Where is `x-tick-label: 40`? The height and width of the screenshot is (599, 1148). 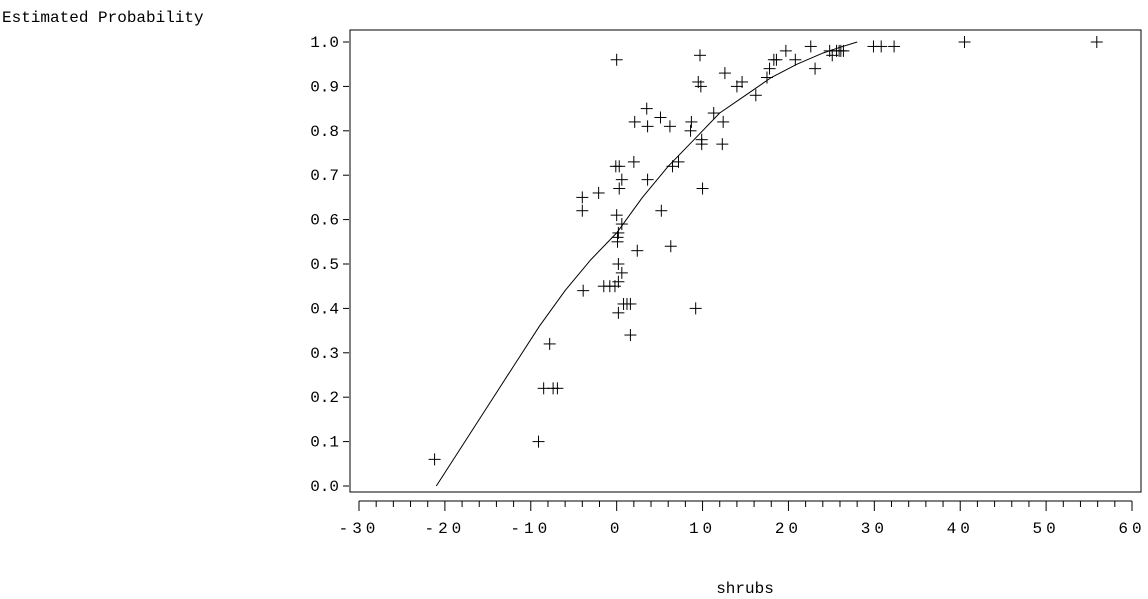
x-tick-label: 40 is located at coordinates (960, 529).